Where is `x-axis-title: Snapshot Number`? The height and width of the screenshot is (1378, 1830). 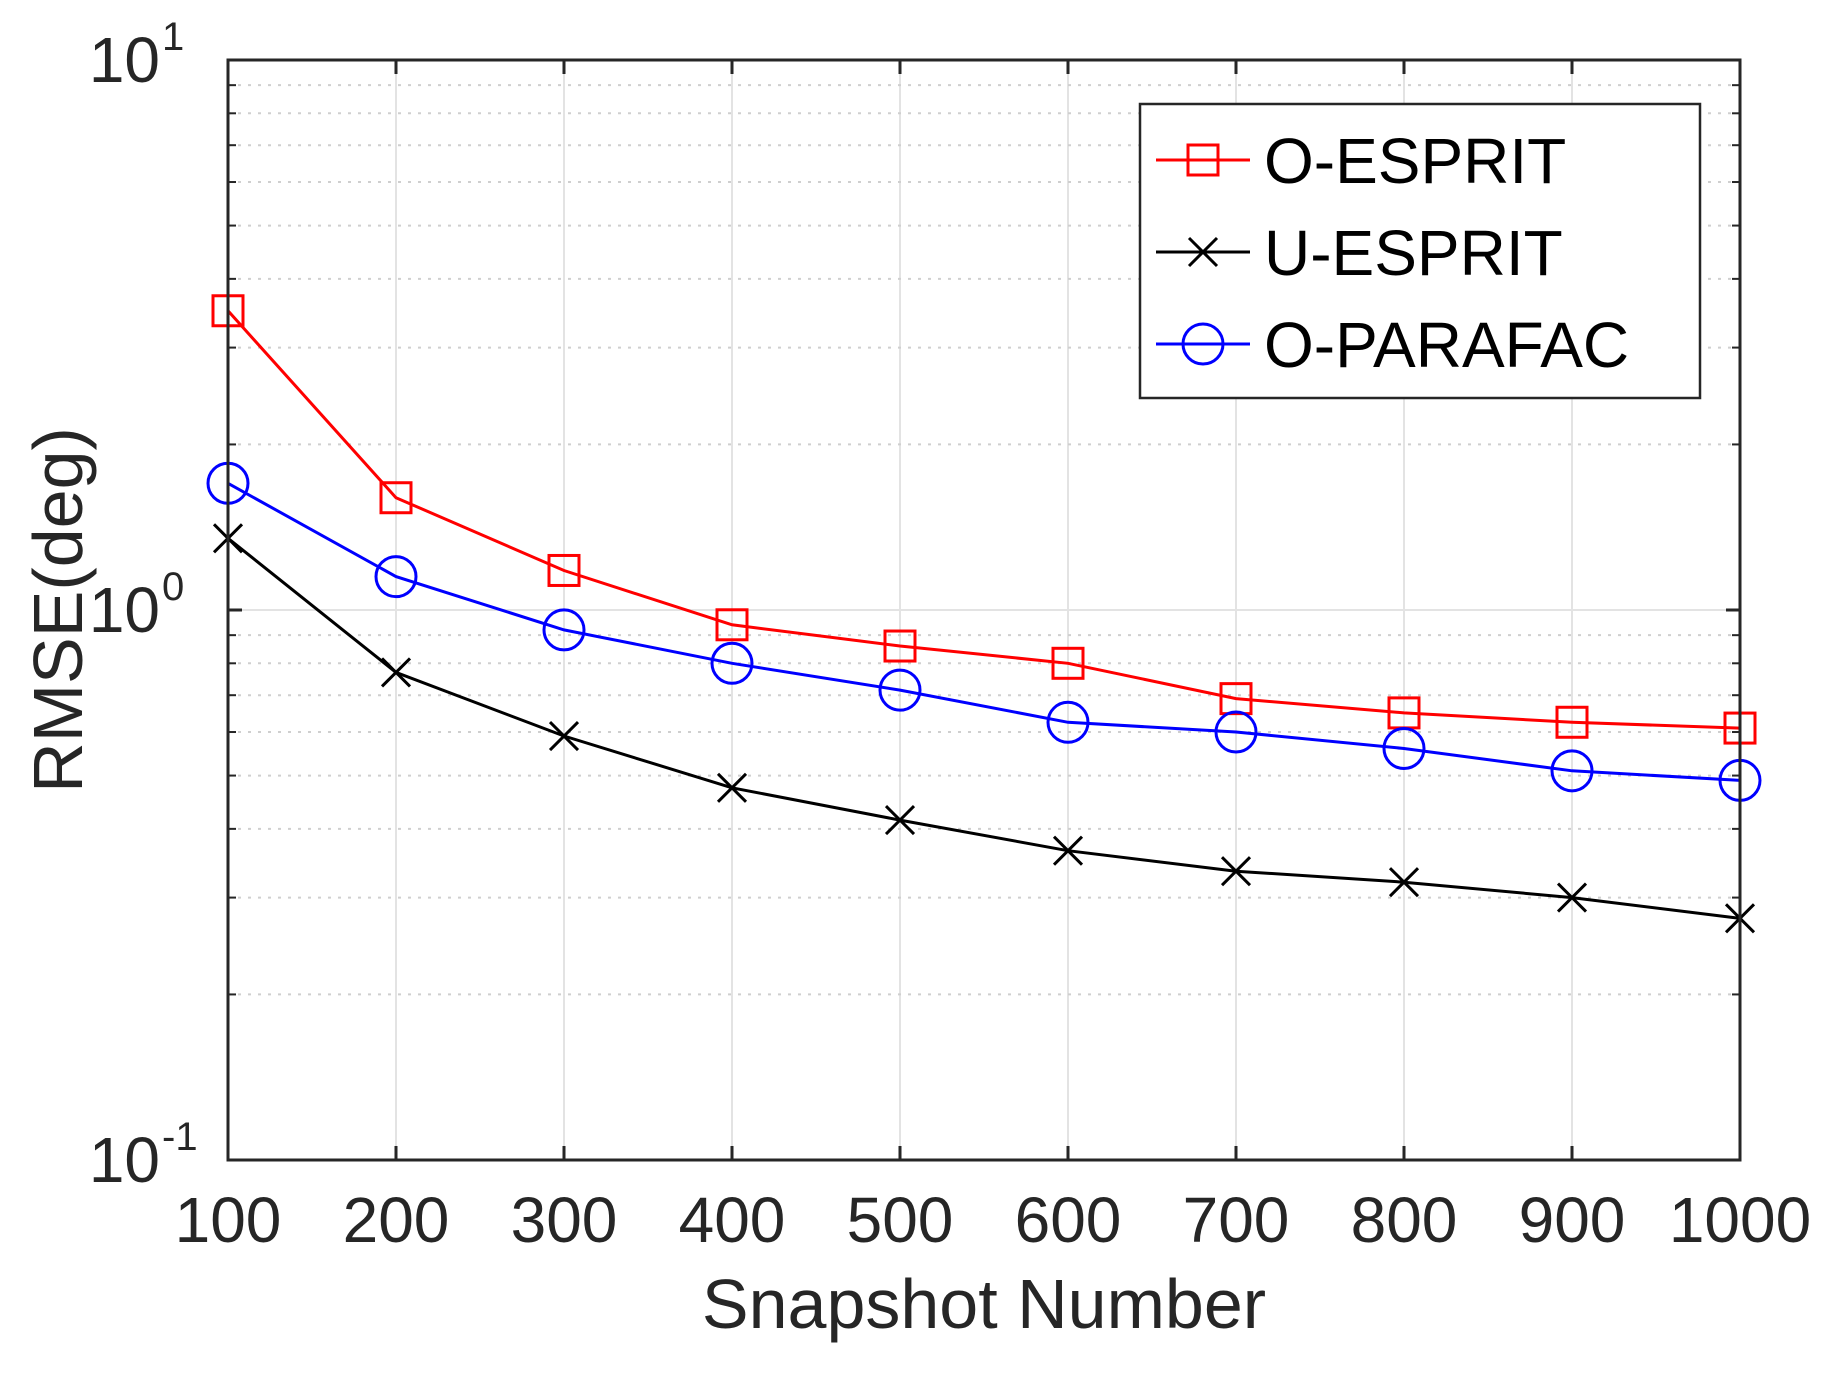
x-axis-title: Snapshot Number is located at coordinates (984, 1304).